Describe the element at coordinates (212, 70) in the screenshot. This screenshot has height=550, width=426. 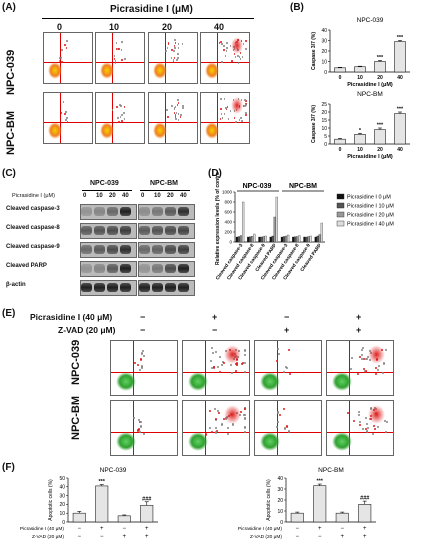
I see `panel-a-flow-0-3-cluster-live` at that location.